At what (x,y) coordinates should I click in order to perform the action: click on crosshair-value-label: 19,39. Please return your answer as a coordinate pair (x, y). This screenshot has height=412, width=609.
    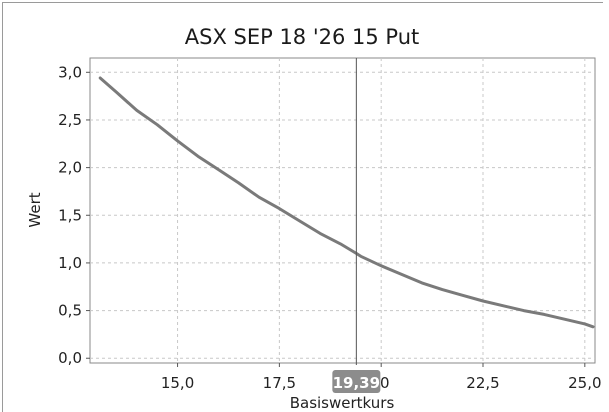
    Looking at the image, I should click on (356, 383).